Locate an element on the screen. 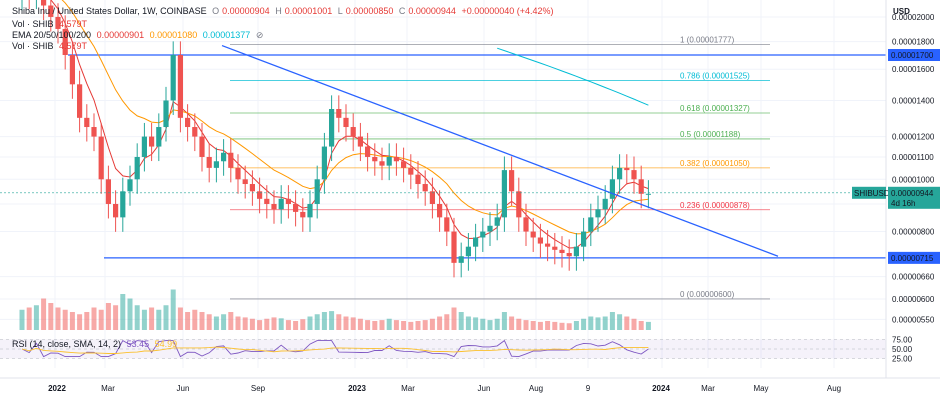 The image size is (940, 400). vol-legend-2: Vol · SHIB 4.579T is located at coordinates (51, 46).